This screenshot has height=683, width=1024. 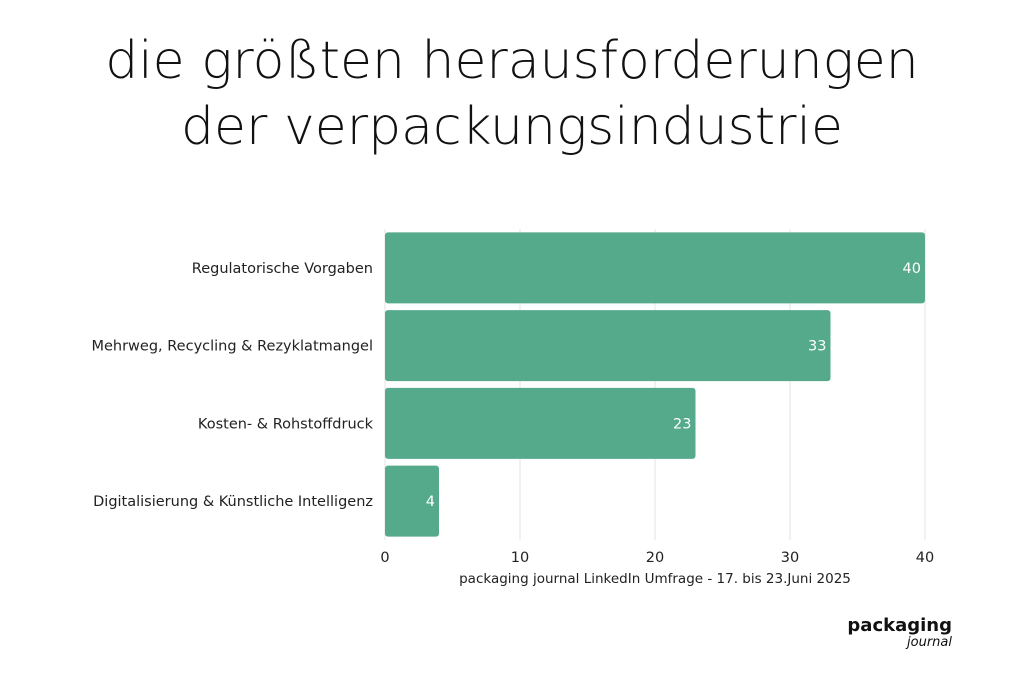 What do you see at coordinates (520, 558) in the screenshot?
I see `x-tick-label-10: 10` at bounding box center [520, 558].